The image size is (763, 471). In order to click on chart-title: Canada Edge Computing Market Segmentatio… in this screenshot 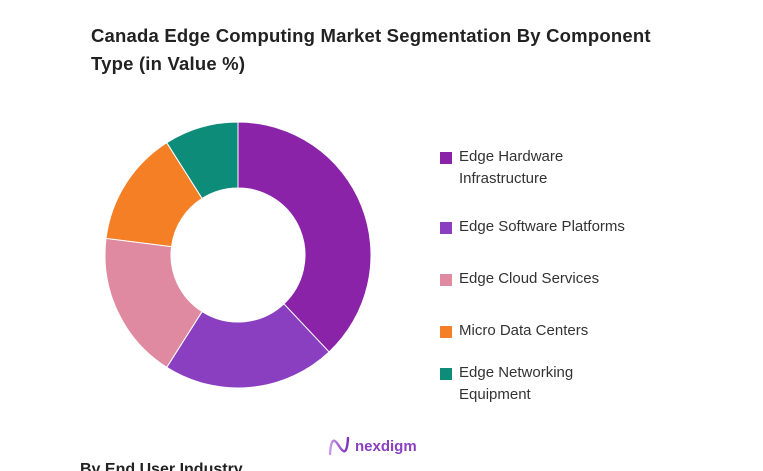, I will do `click(371, 49)`.